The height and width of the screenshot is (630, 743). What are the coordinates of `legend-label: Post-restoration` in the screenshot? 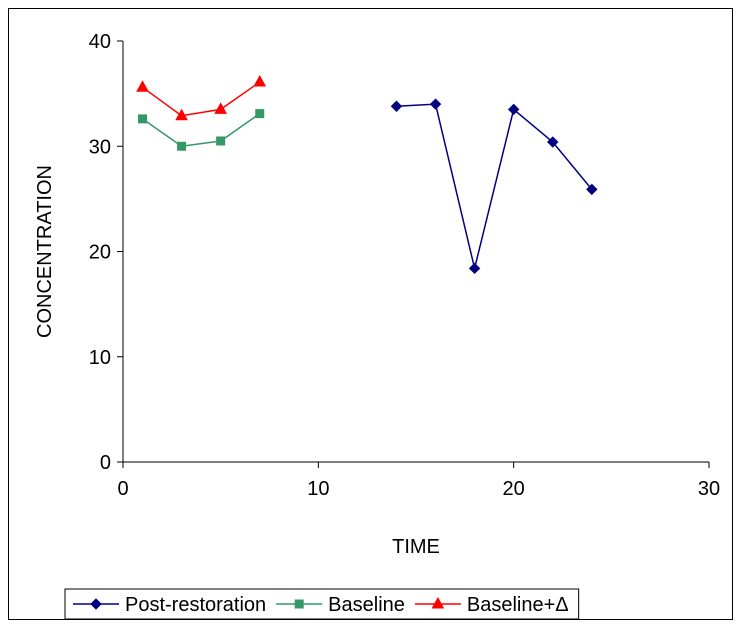 It's located at (195, 605).